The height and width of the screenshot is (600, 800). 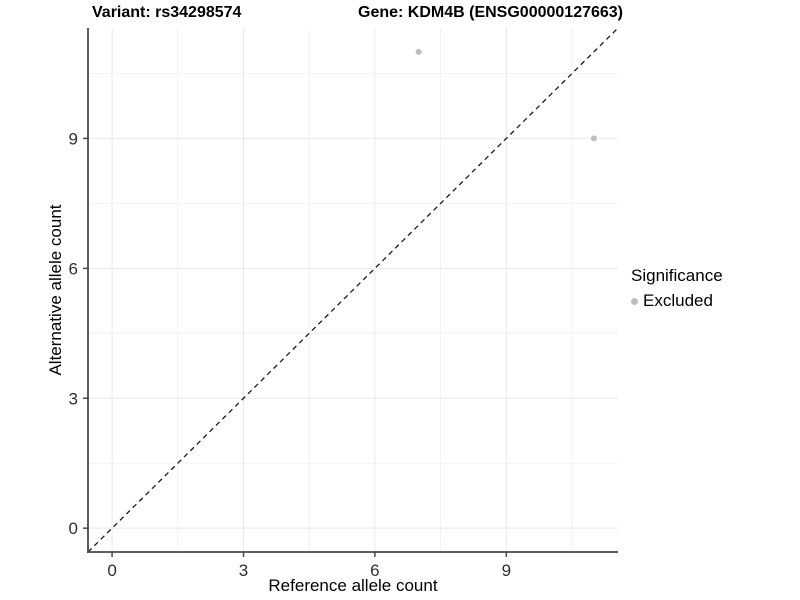 I want to click on y-tick-label: 9, so click(x=73, y=138).